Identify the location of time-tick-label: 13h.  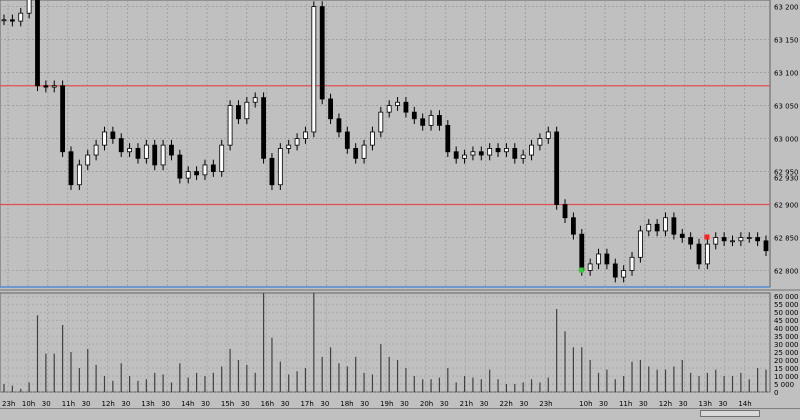
(147, 404).